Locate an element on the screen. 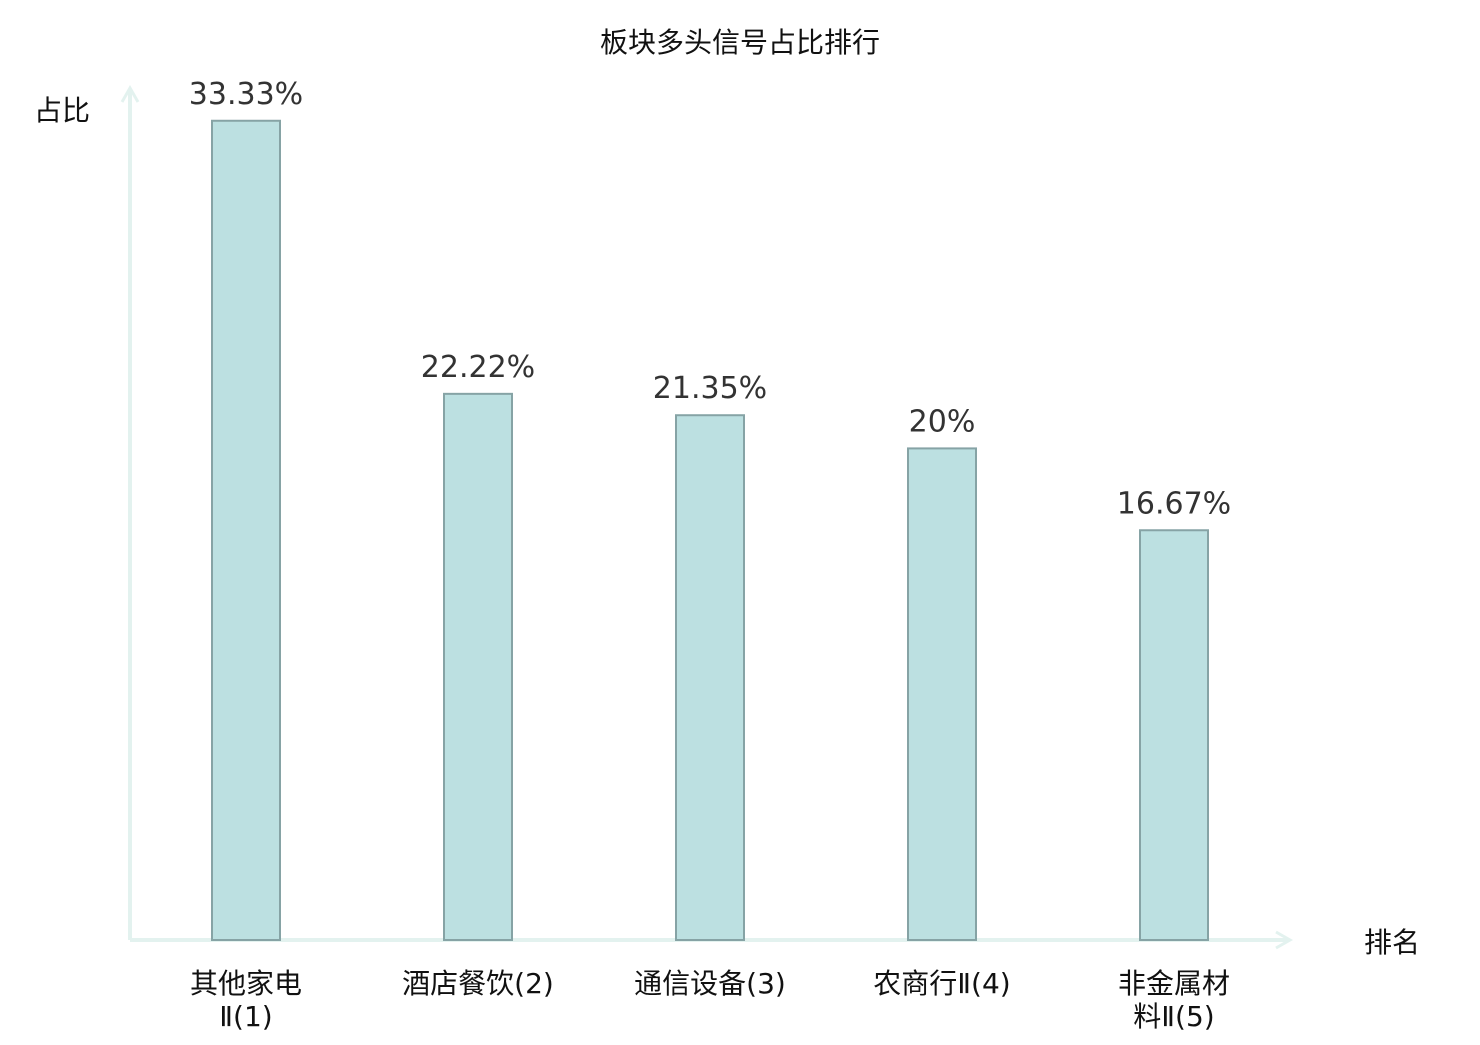  value-label-1: 33.33% is located at coordinates (246, 94).